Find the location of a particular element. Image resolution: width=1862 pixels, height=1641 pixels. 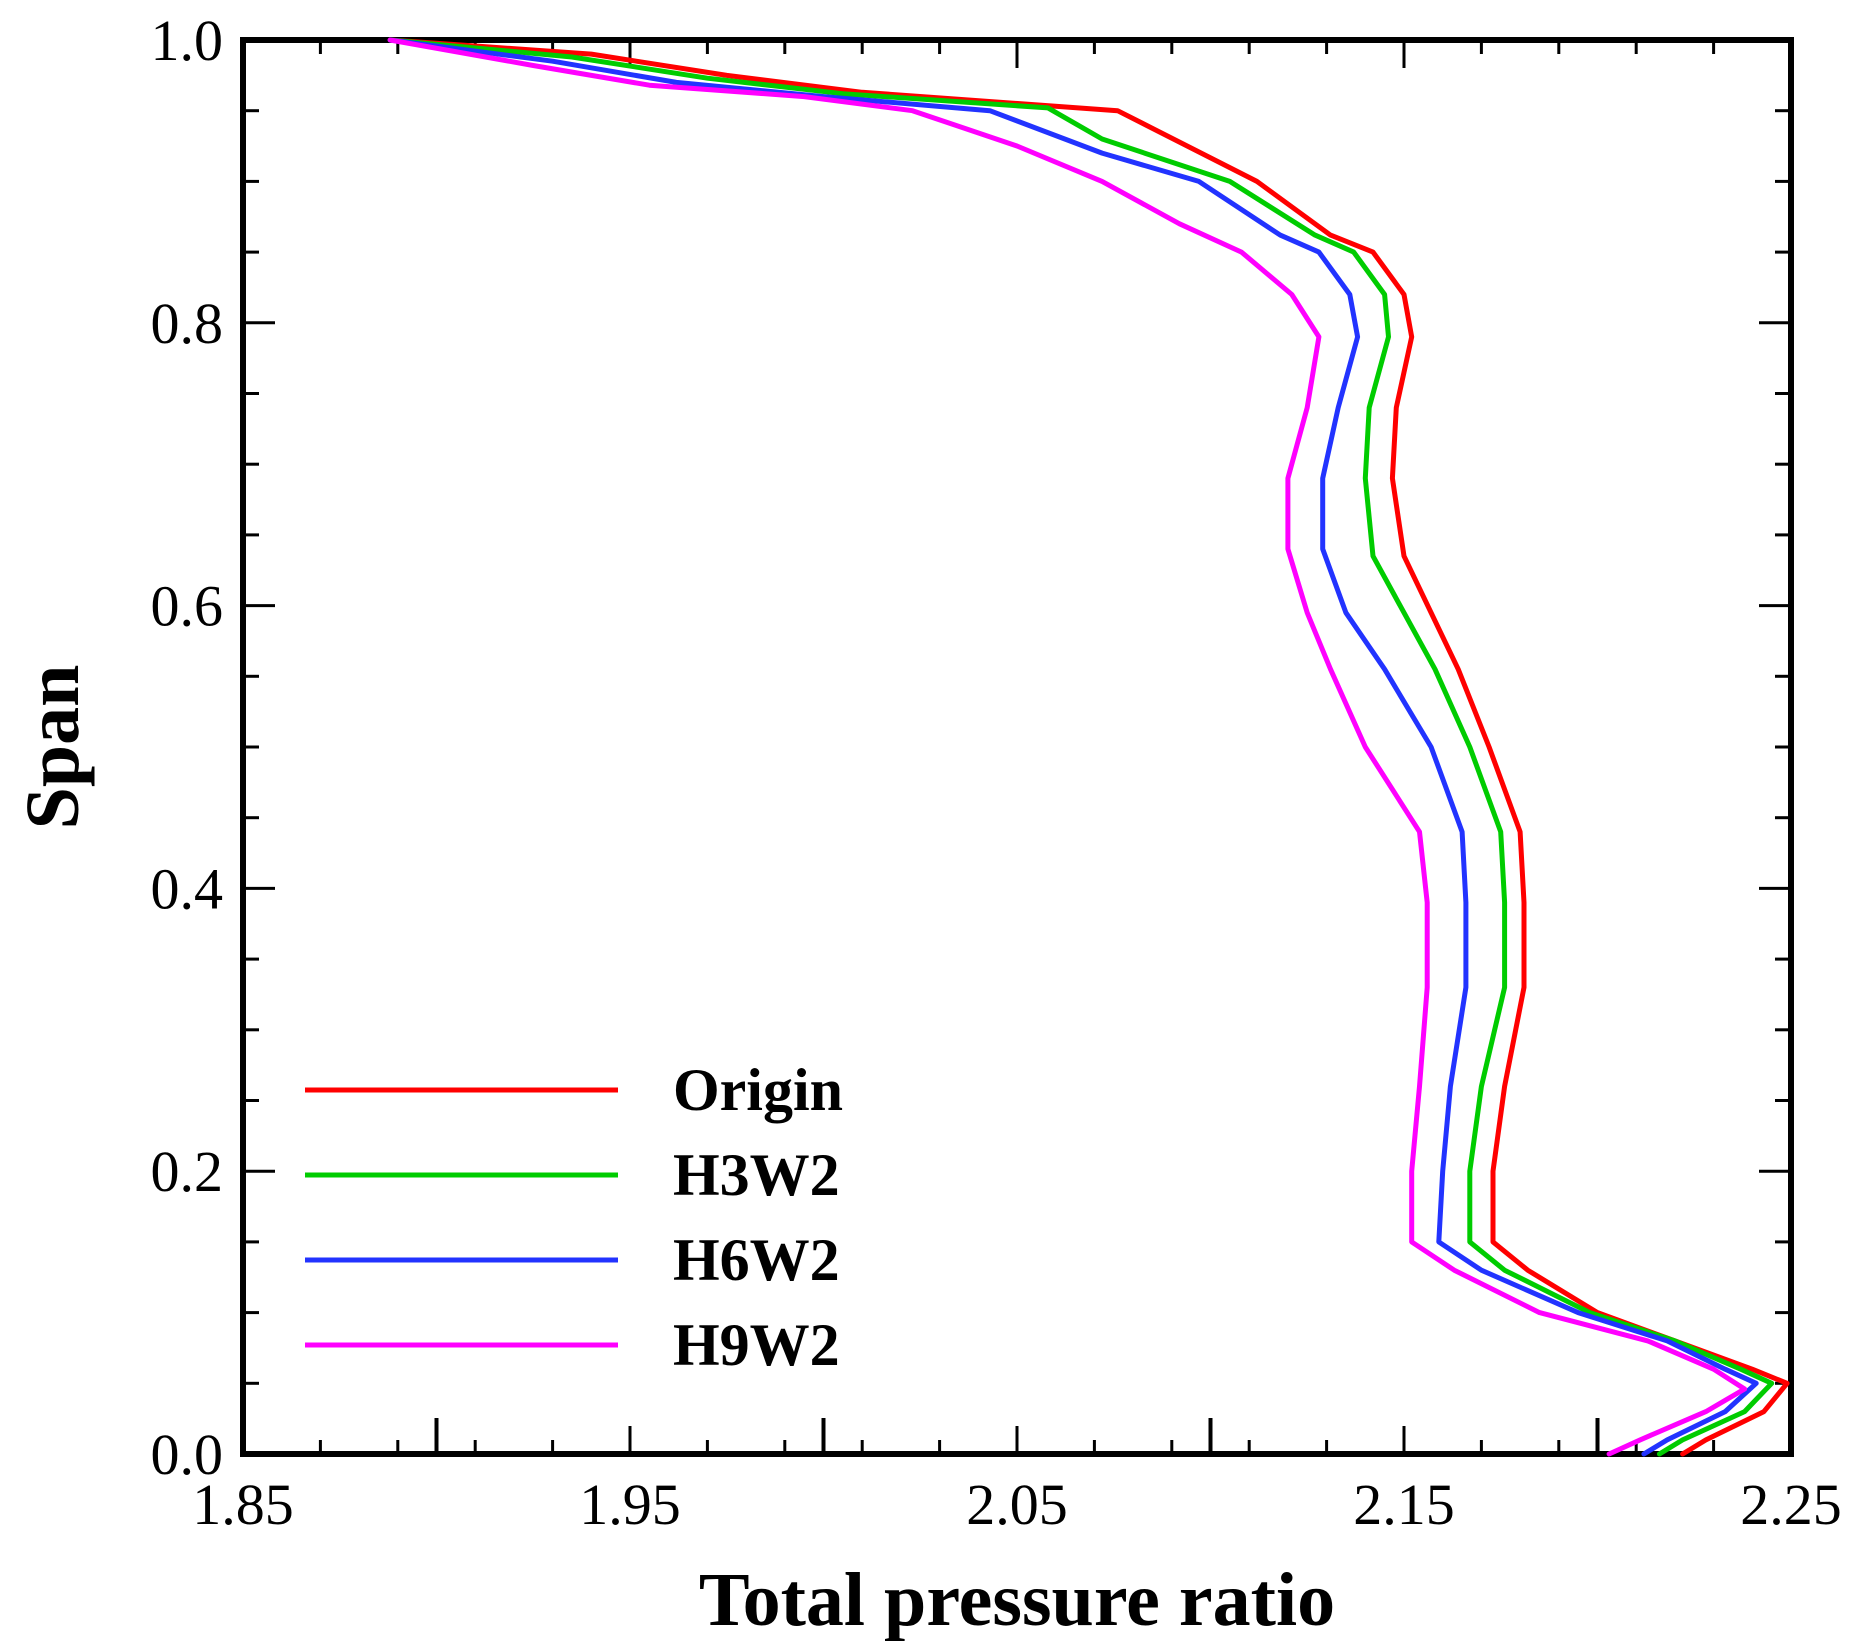

x-tick-label: 1.85 is located at coordinates (243, 1504).